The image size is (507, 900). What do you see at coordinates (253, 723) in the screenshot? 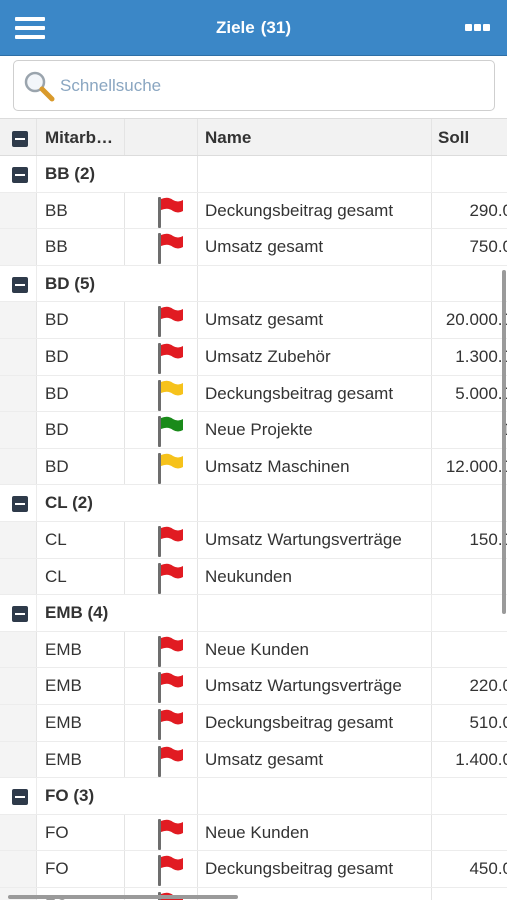
I see `table-row: EMB Deckungsbeitrag gesamt 510.0` at bounding box center [253, 723].